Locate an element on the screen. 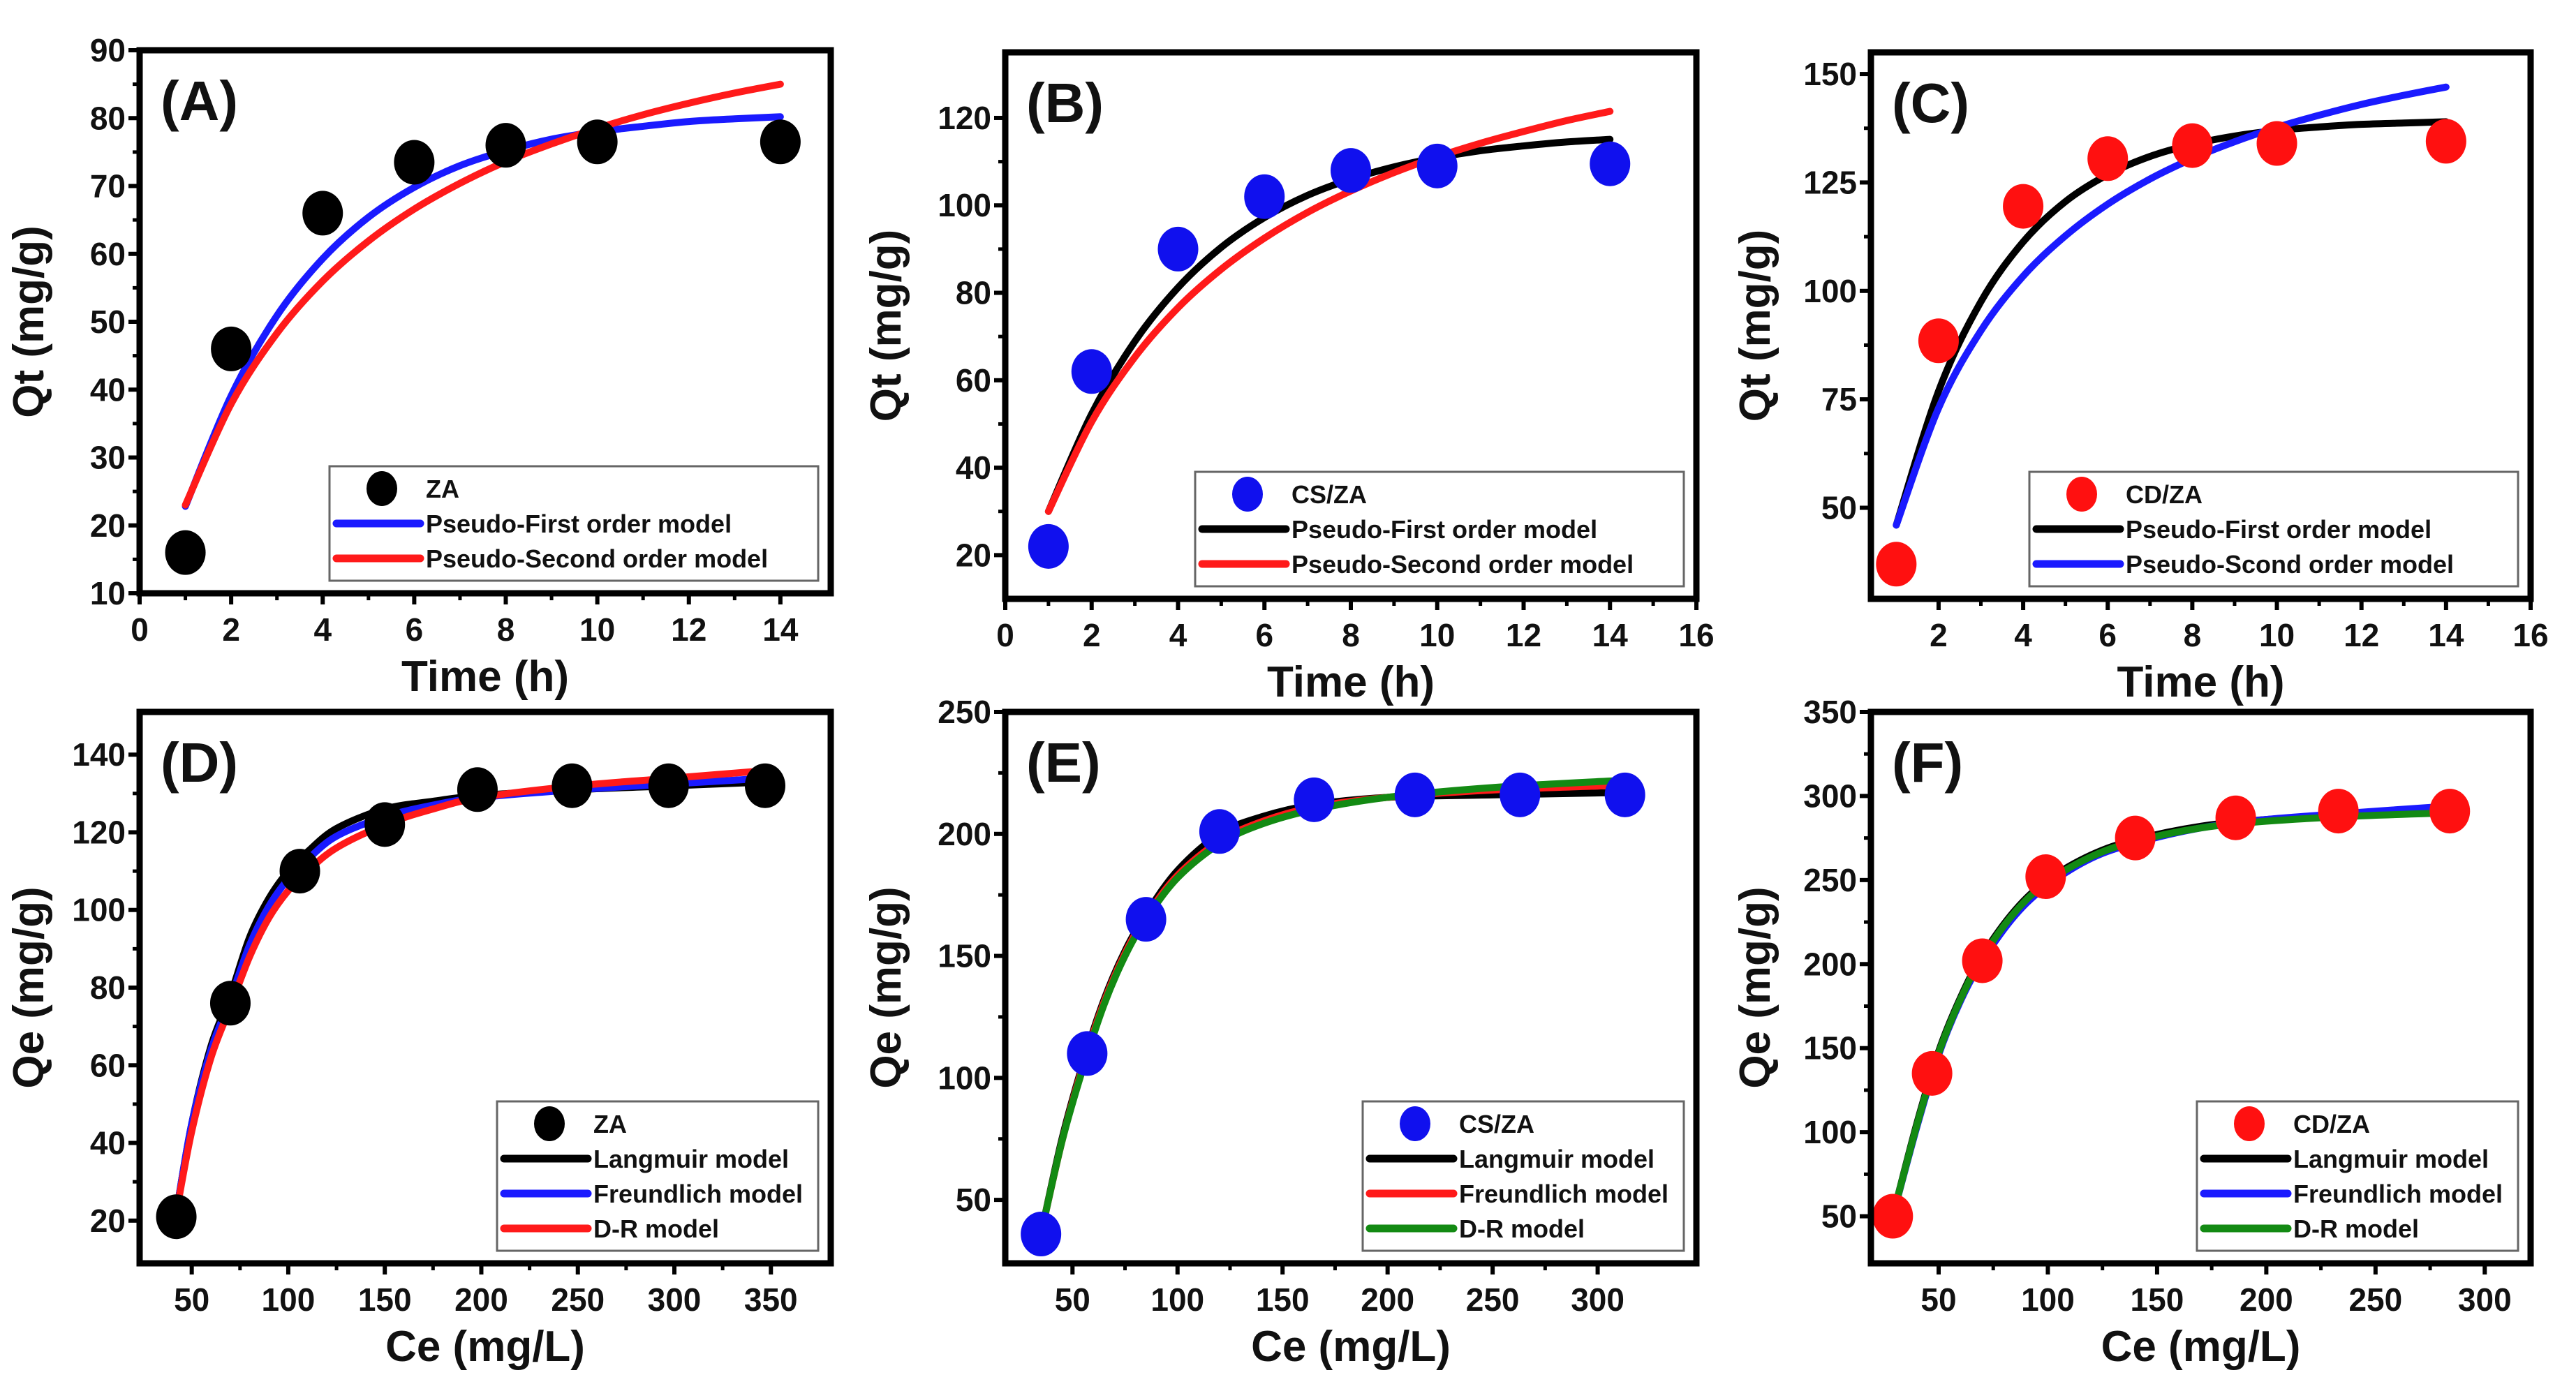 The width and height of the screenshot is (2576, 1375). legend-label: D-R model is located at coordinates (656, 1228).